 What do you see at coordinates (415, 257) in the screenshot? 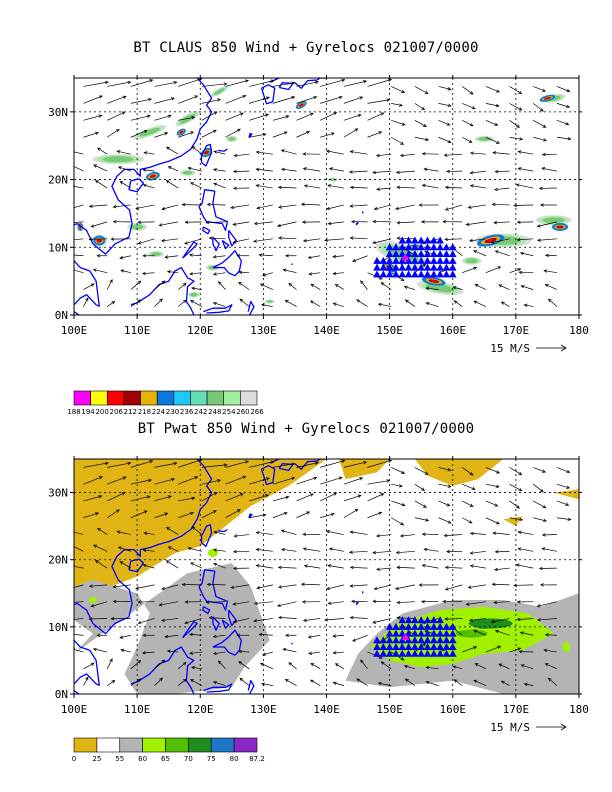
I see `gyre-markers` at bounding box center [415, 257].